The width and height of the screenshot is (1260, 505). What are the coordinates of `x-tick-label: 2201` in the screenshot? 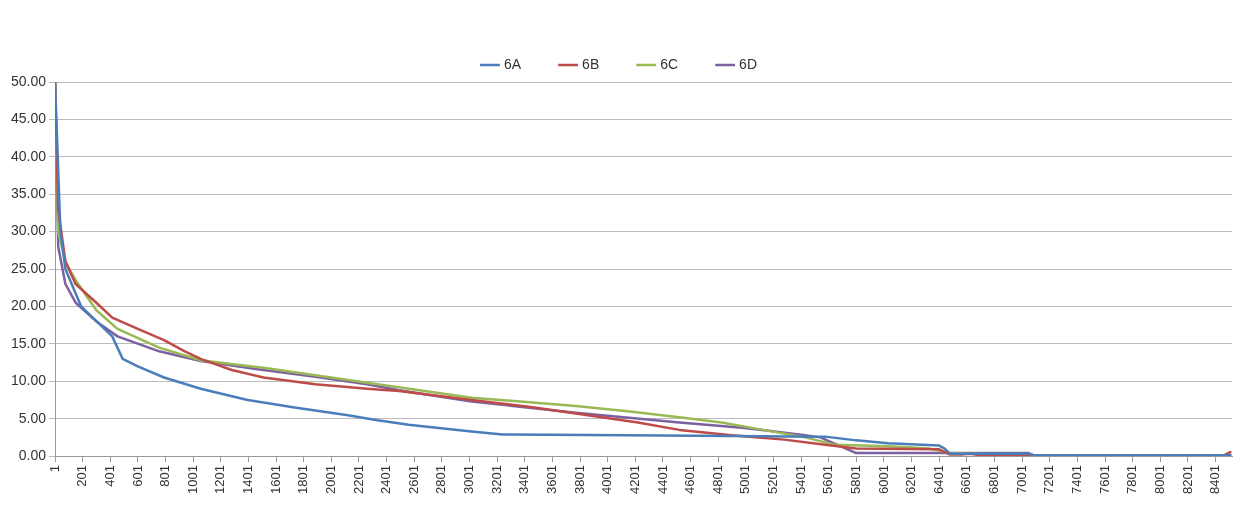 It's located at (358, 479).